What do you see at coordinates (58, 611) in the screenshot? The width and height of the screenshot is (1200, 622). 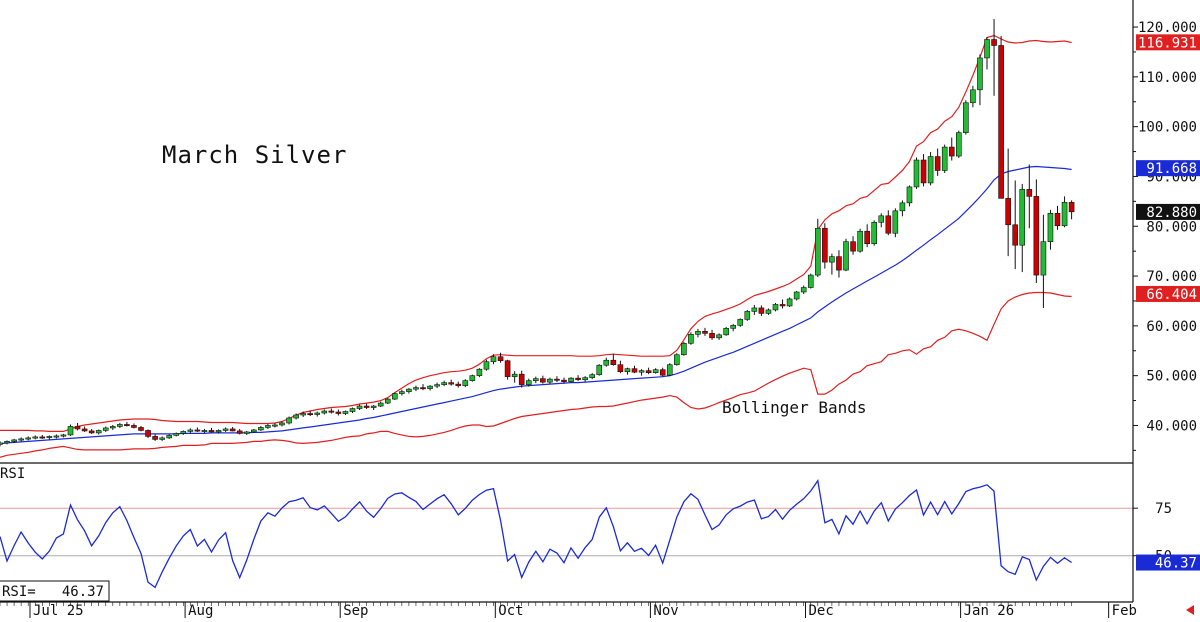 I see `time-tick-label: Jul 25` at bounding box center [58, 611].